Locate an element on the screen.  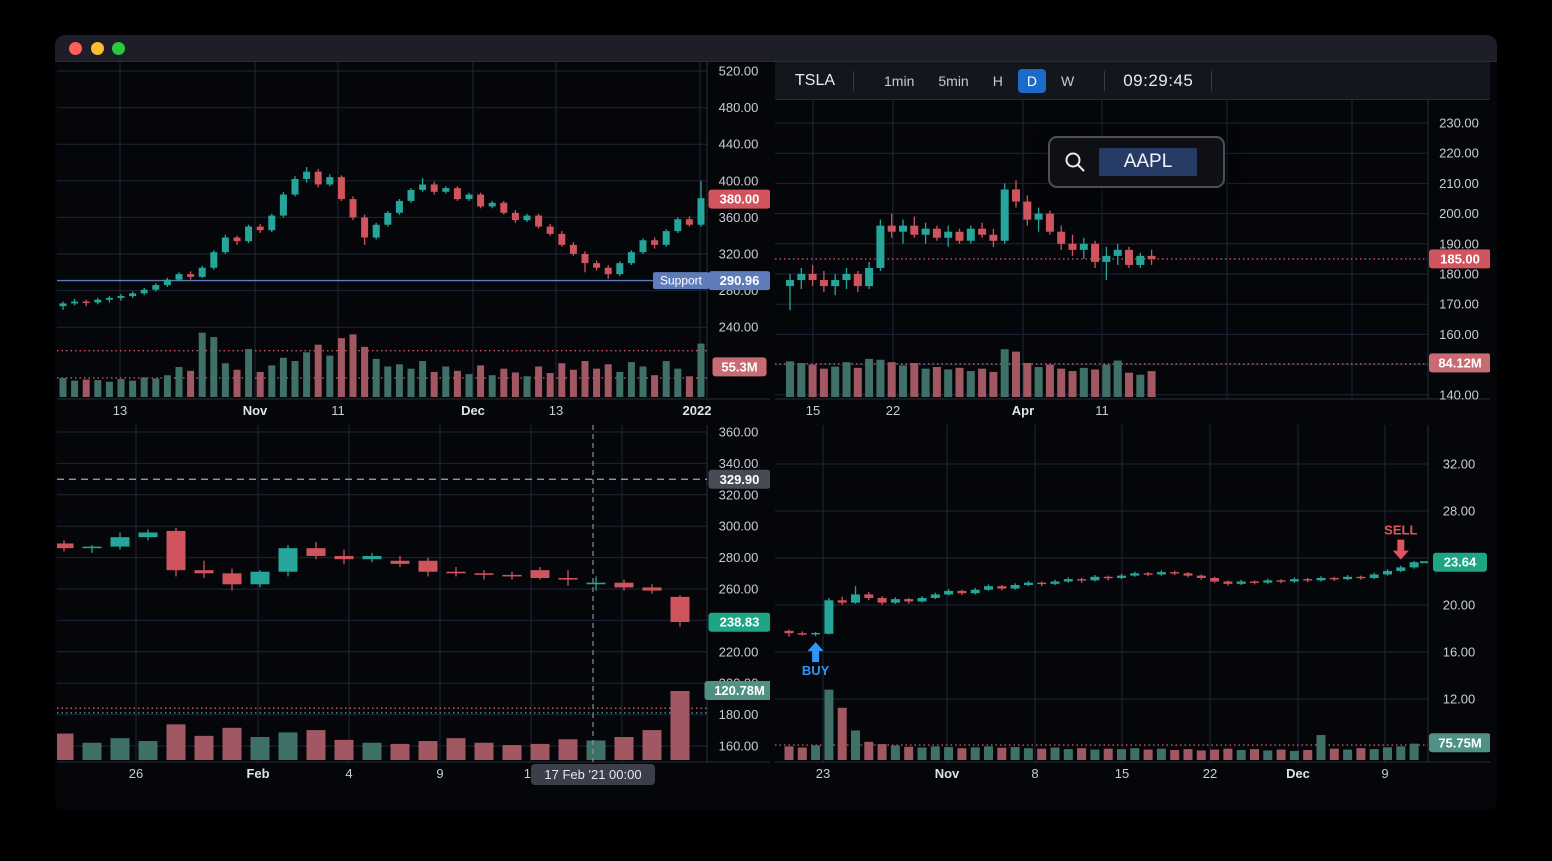
zoom-window-button is located at coordinates (118, 48).